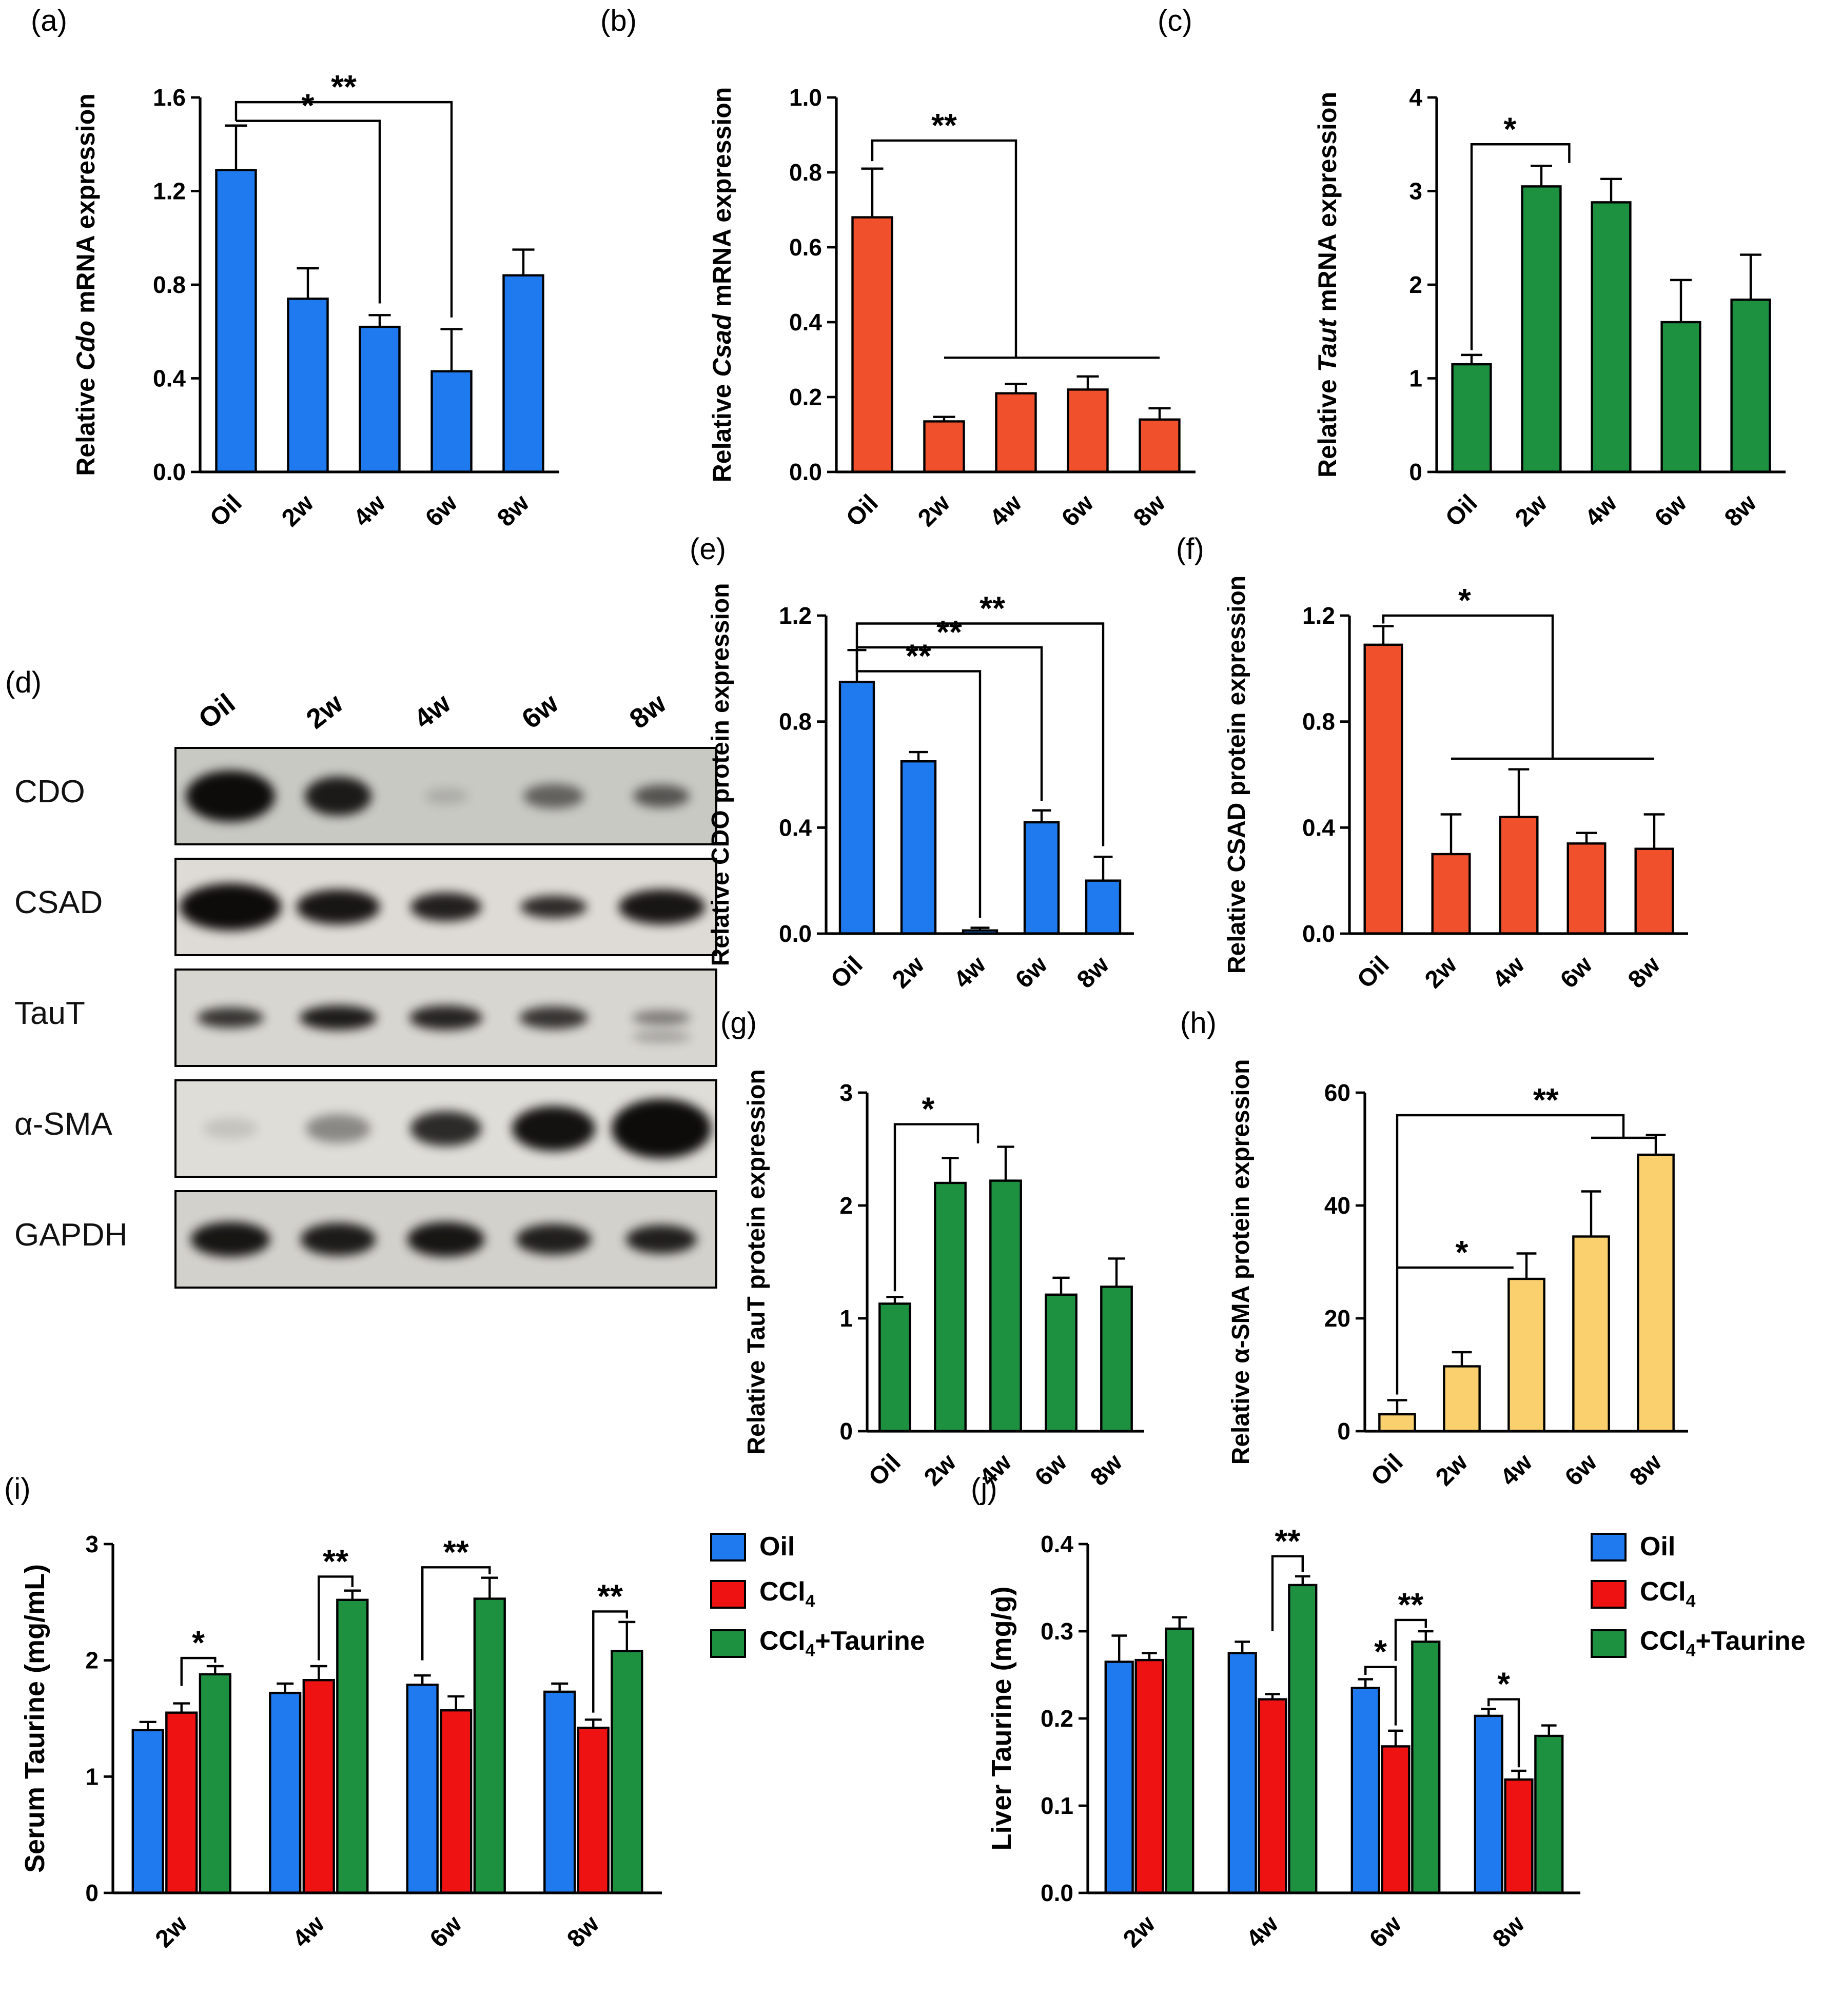  What do you see at coordinates (169, 97) in the screenshot?
I see `y-tick-label: 1.6` at bounding box center [169, 97].